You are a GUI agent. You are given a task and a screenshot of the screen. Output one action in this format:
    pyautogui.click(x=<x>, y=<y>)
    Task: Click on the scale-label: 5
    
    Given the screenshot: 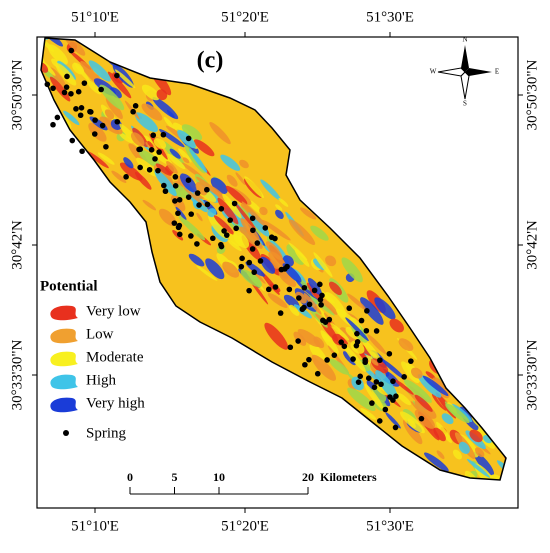 What is the action you would take?
    pyautogui.click(x=175, y=477)
    